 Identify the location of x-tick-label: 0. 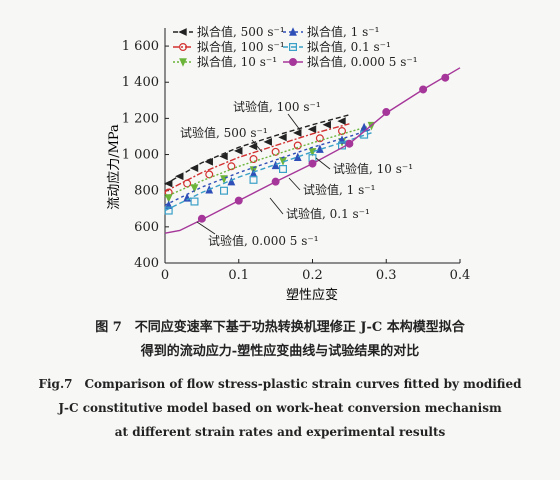
(165, 275).